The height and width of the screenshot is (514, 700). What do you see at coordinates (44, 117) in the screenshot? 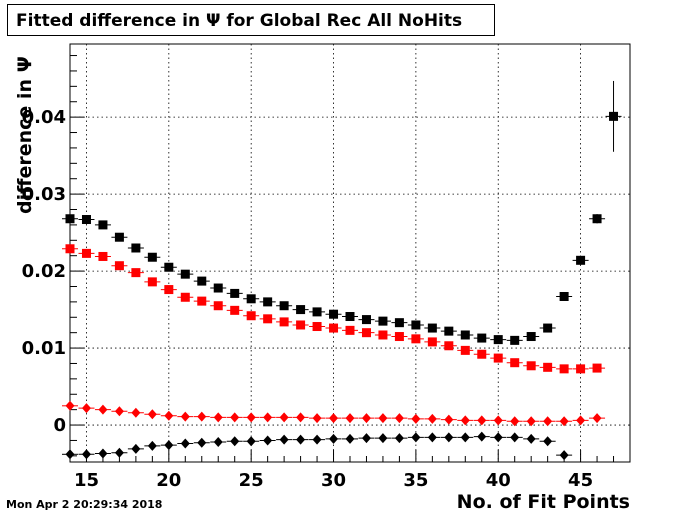
I see `y-tick-label: 0.04` at bounding box center [44, 117].